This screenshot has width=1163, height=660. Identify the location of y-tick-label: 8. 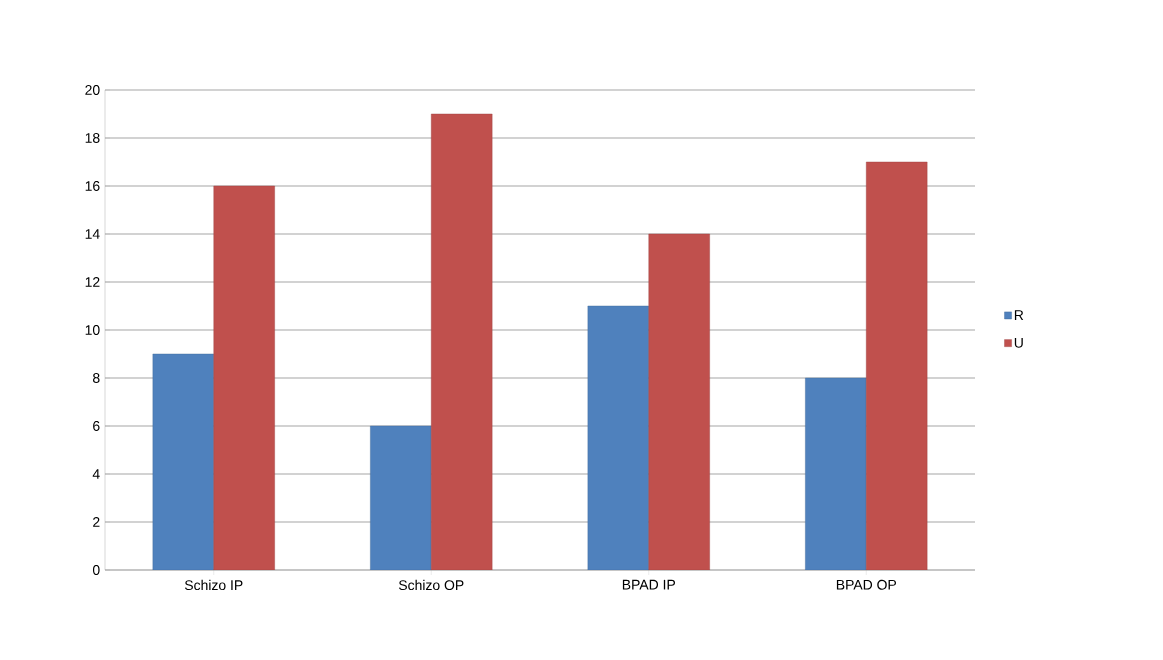
(96, 378).